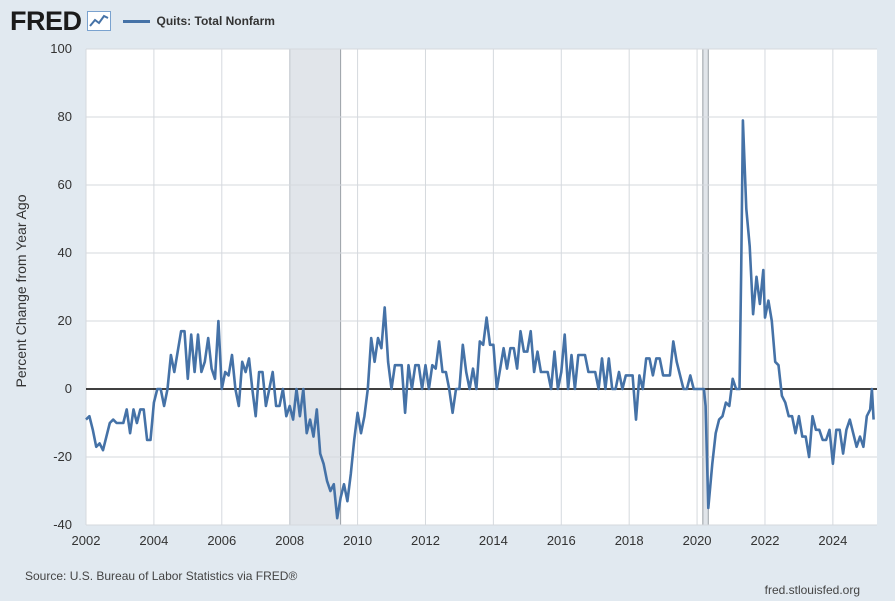  I want to click on y-tick-label: -20, so click(62, 456).